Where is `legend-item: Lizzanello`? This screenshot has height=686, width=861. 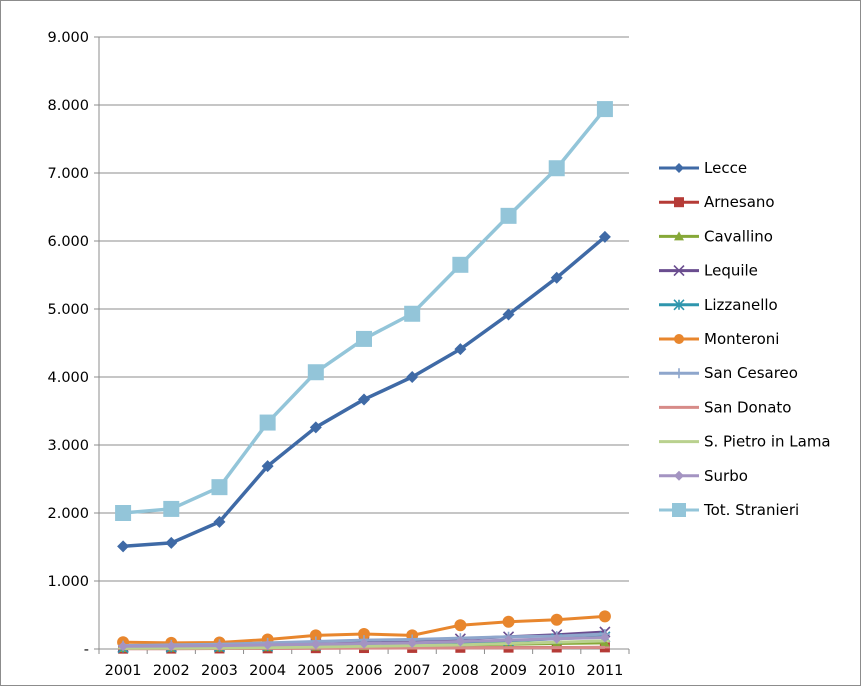 legend-item: Lizzanello is located at coordinates (718, 305).